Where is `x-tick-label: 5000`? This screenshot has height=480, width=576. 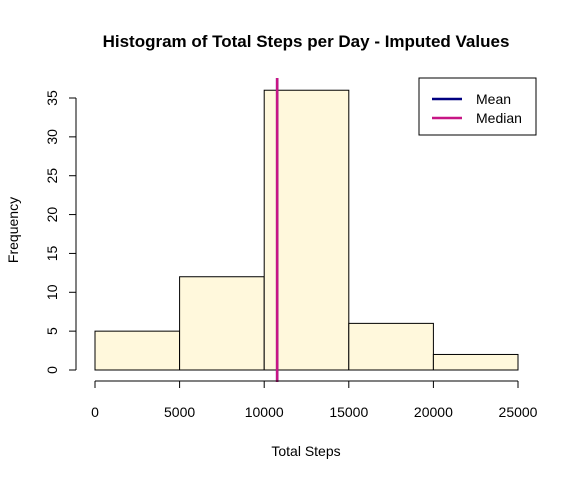 x-tick-label: 5000 is located at coordinates (179, 412).